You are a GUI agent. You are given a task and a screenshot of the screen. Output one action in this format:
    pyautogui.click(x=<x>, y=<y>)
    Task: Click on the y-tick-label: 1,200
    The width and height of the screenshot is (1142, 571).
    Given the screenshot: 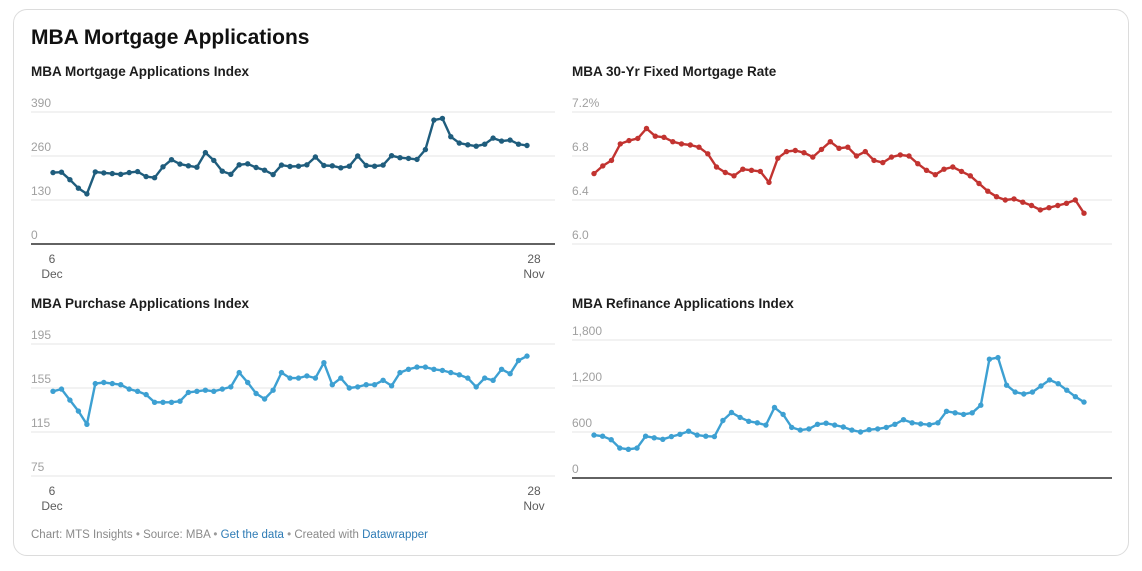 What is the action you would take?
    pyautogui.click(x=587, y=377)
    